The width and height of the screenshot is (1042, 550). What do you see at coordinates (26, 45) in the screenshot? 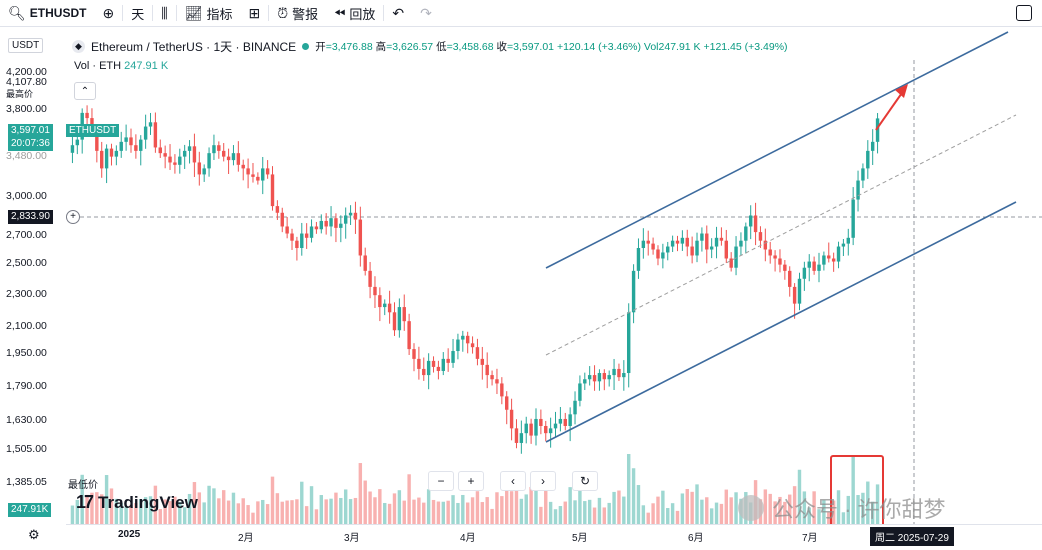
I see `currency-selector: USDT` at bounding box center [26, 45].